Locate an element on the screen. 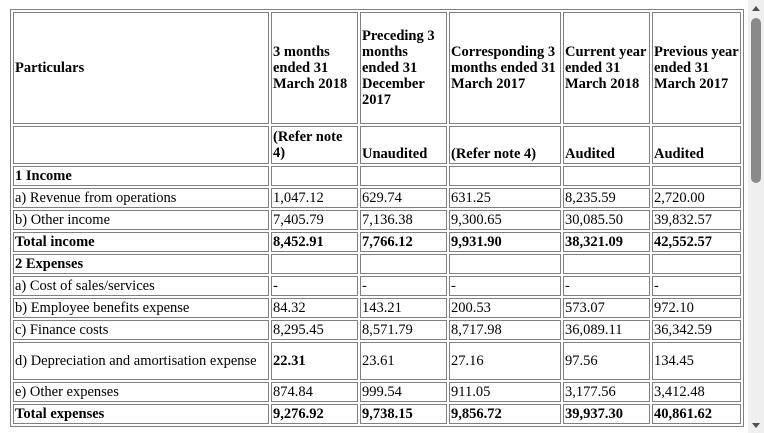 The image size is (764, 433). row-value-col2: 629.74 is located at coordinates (403, 198).